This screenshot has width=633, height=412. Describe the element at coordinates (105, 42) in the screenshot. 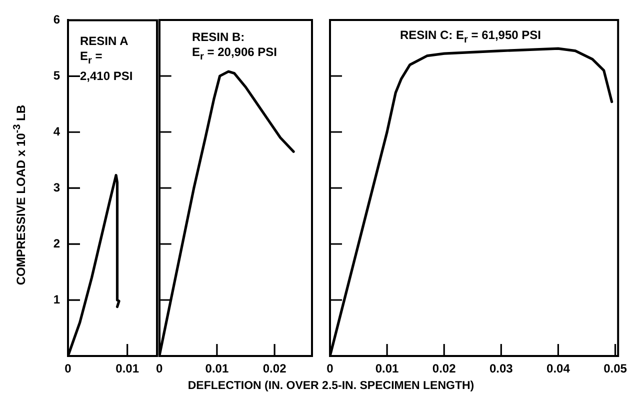

I see `annotation: RESIN A` at that location.